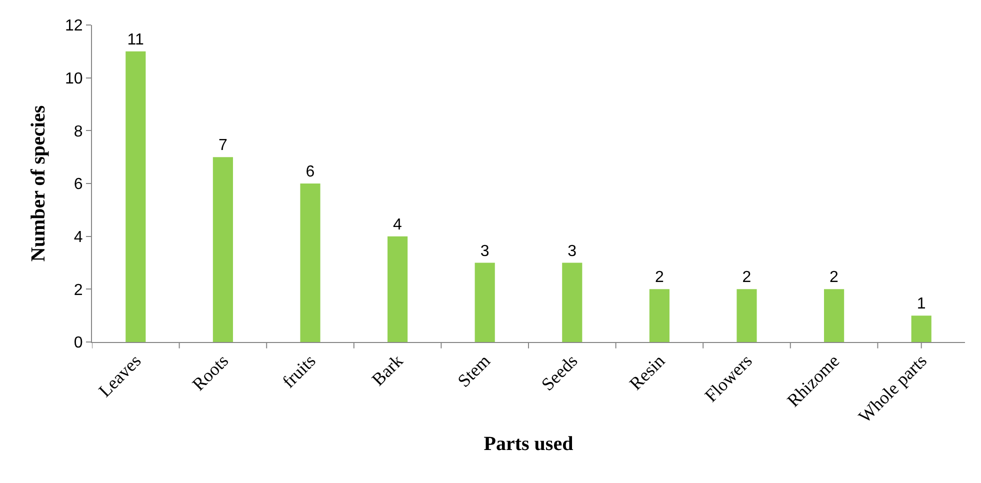 This screenshot has height=483, width=981. Describe the element at coordinates (135, 39) in the screenshot. I see `data-label: 11` at that location.